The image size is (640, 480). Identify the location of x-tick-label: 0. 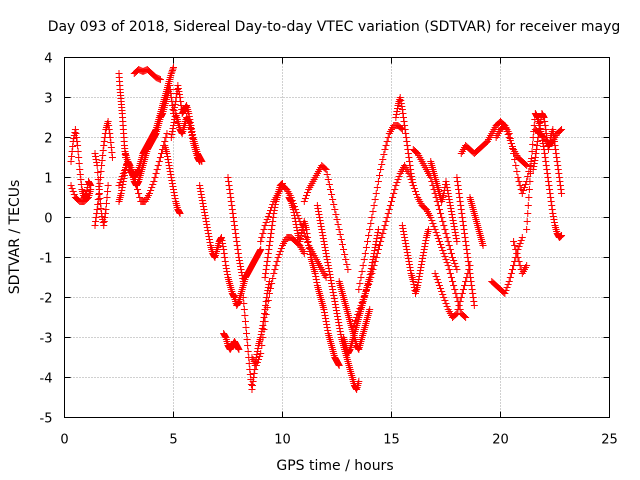
(64, 440).